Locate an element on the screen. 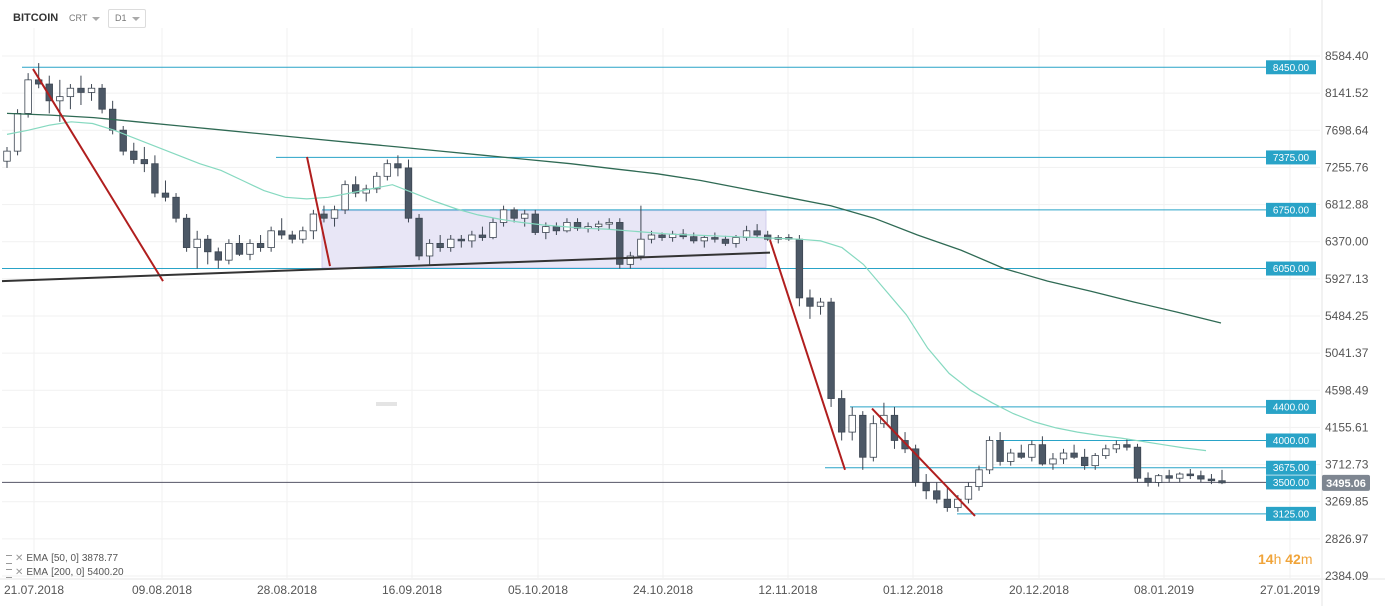 This screenshot has width=1385, height=606. level-label: 3500.00 is located at coordinates (1291, 483).